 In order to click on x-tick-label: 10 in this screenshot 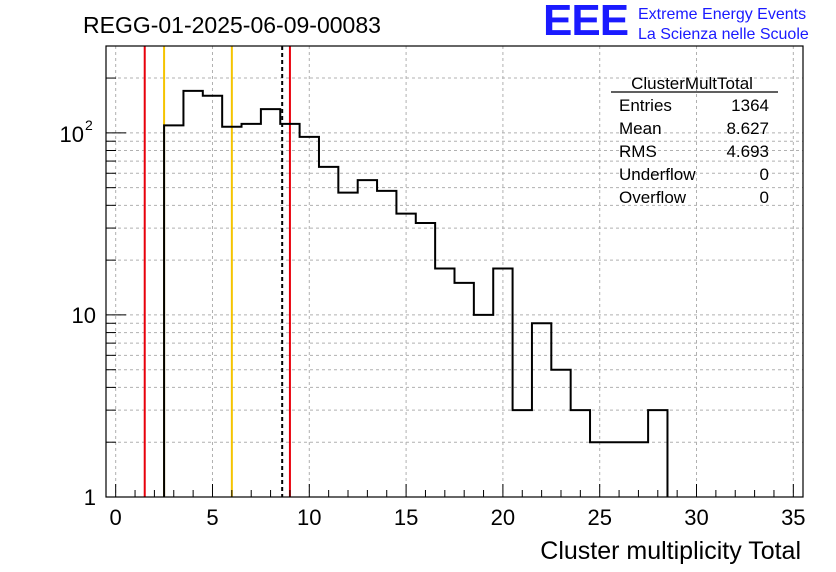, I will do `click(309, 517)`.